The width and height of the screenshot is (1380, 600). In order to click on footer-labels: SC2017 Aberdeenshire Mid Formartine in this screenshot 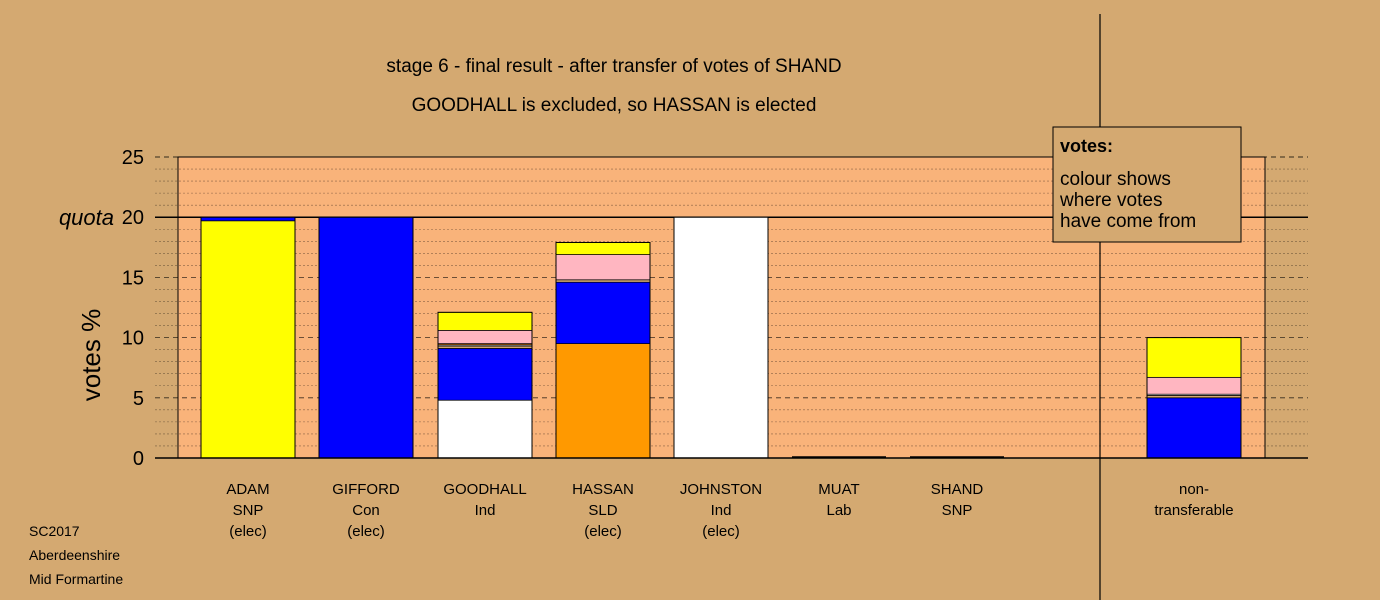, I will do `click(76, 555)`.